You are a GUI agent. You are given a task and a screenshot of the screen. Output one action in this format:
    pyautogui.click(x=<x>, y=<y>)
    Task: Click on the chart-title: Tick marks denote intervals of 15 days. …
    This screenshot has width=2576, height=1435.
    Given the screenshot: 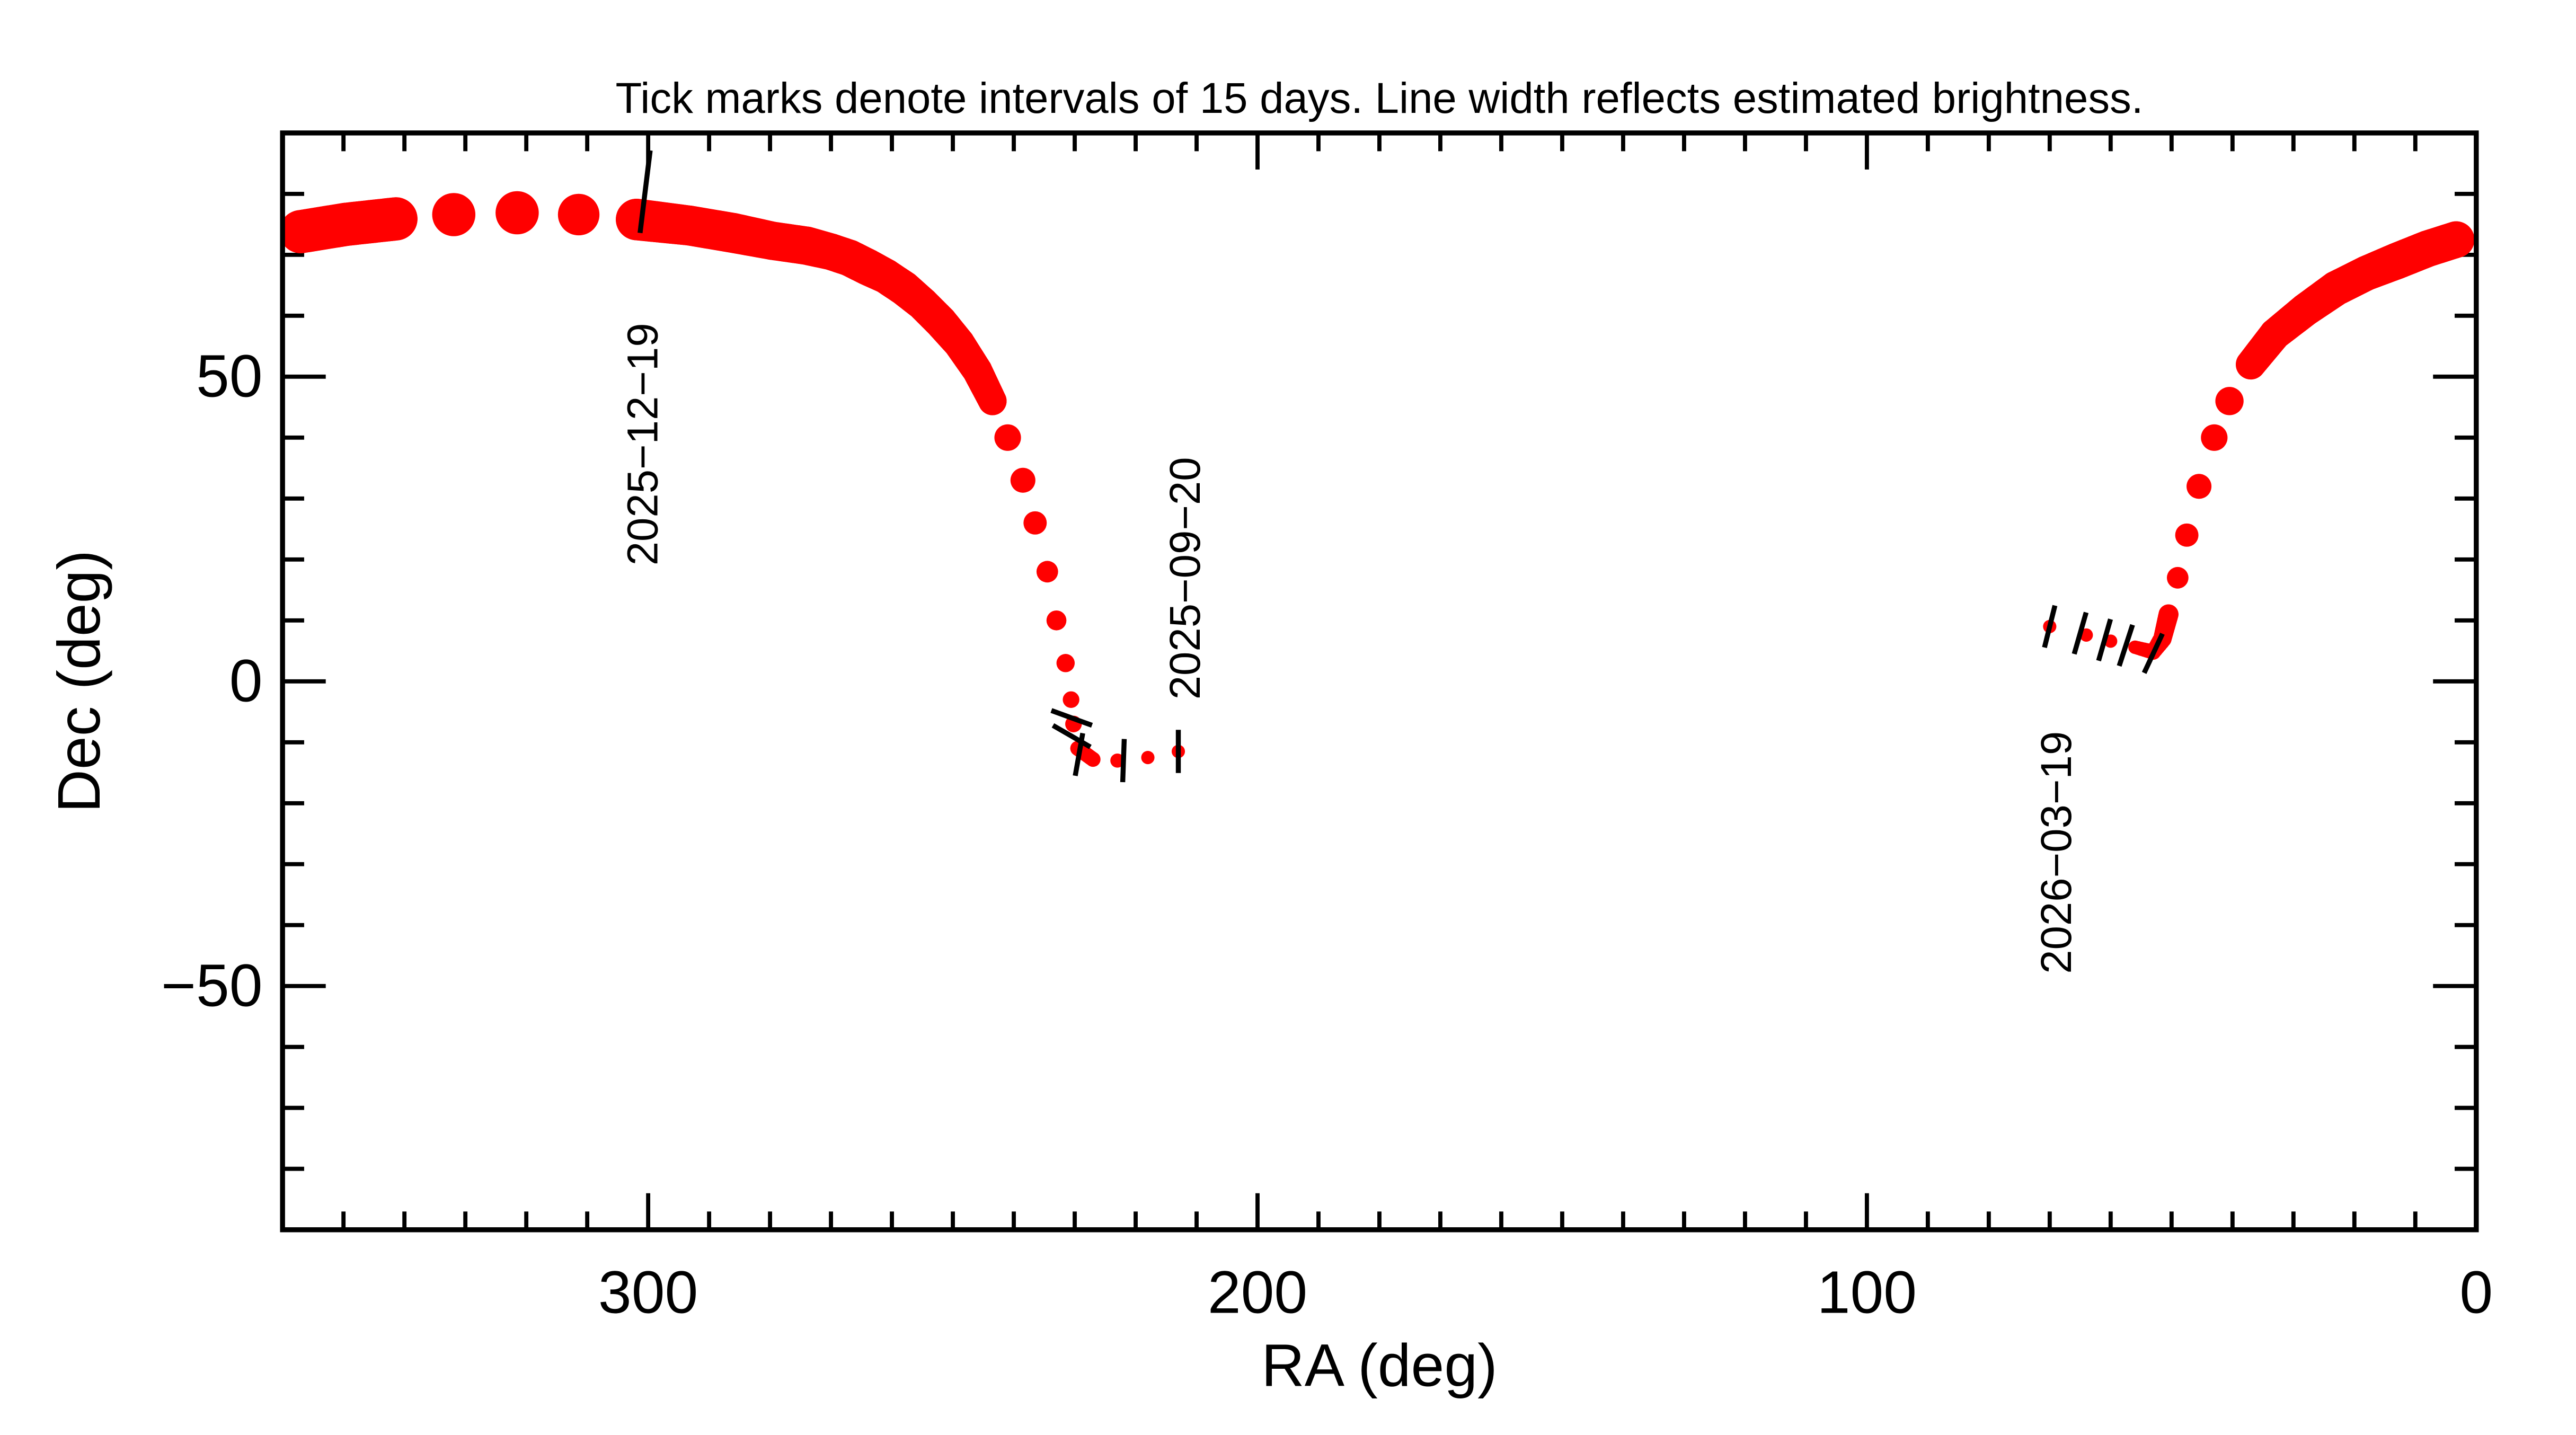 What is the action you would take?
    pyautogui.click(x=1379, y=98)
    